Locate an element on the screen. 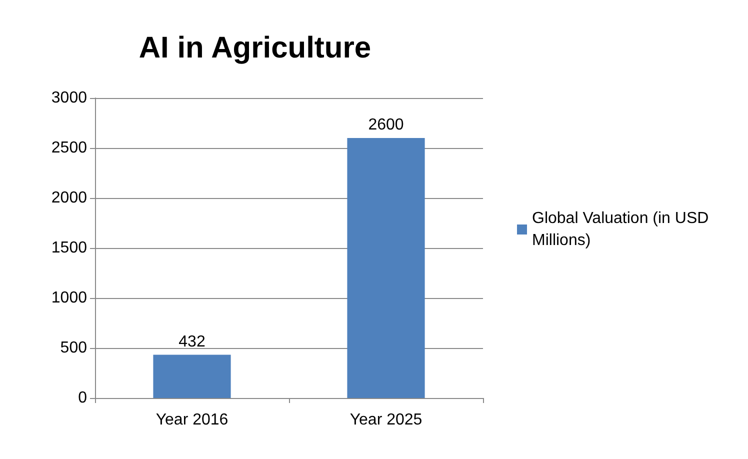 This screenshot has width=748, height=459. y-tick-label: 2500 is located at coordinates (69, 148).